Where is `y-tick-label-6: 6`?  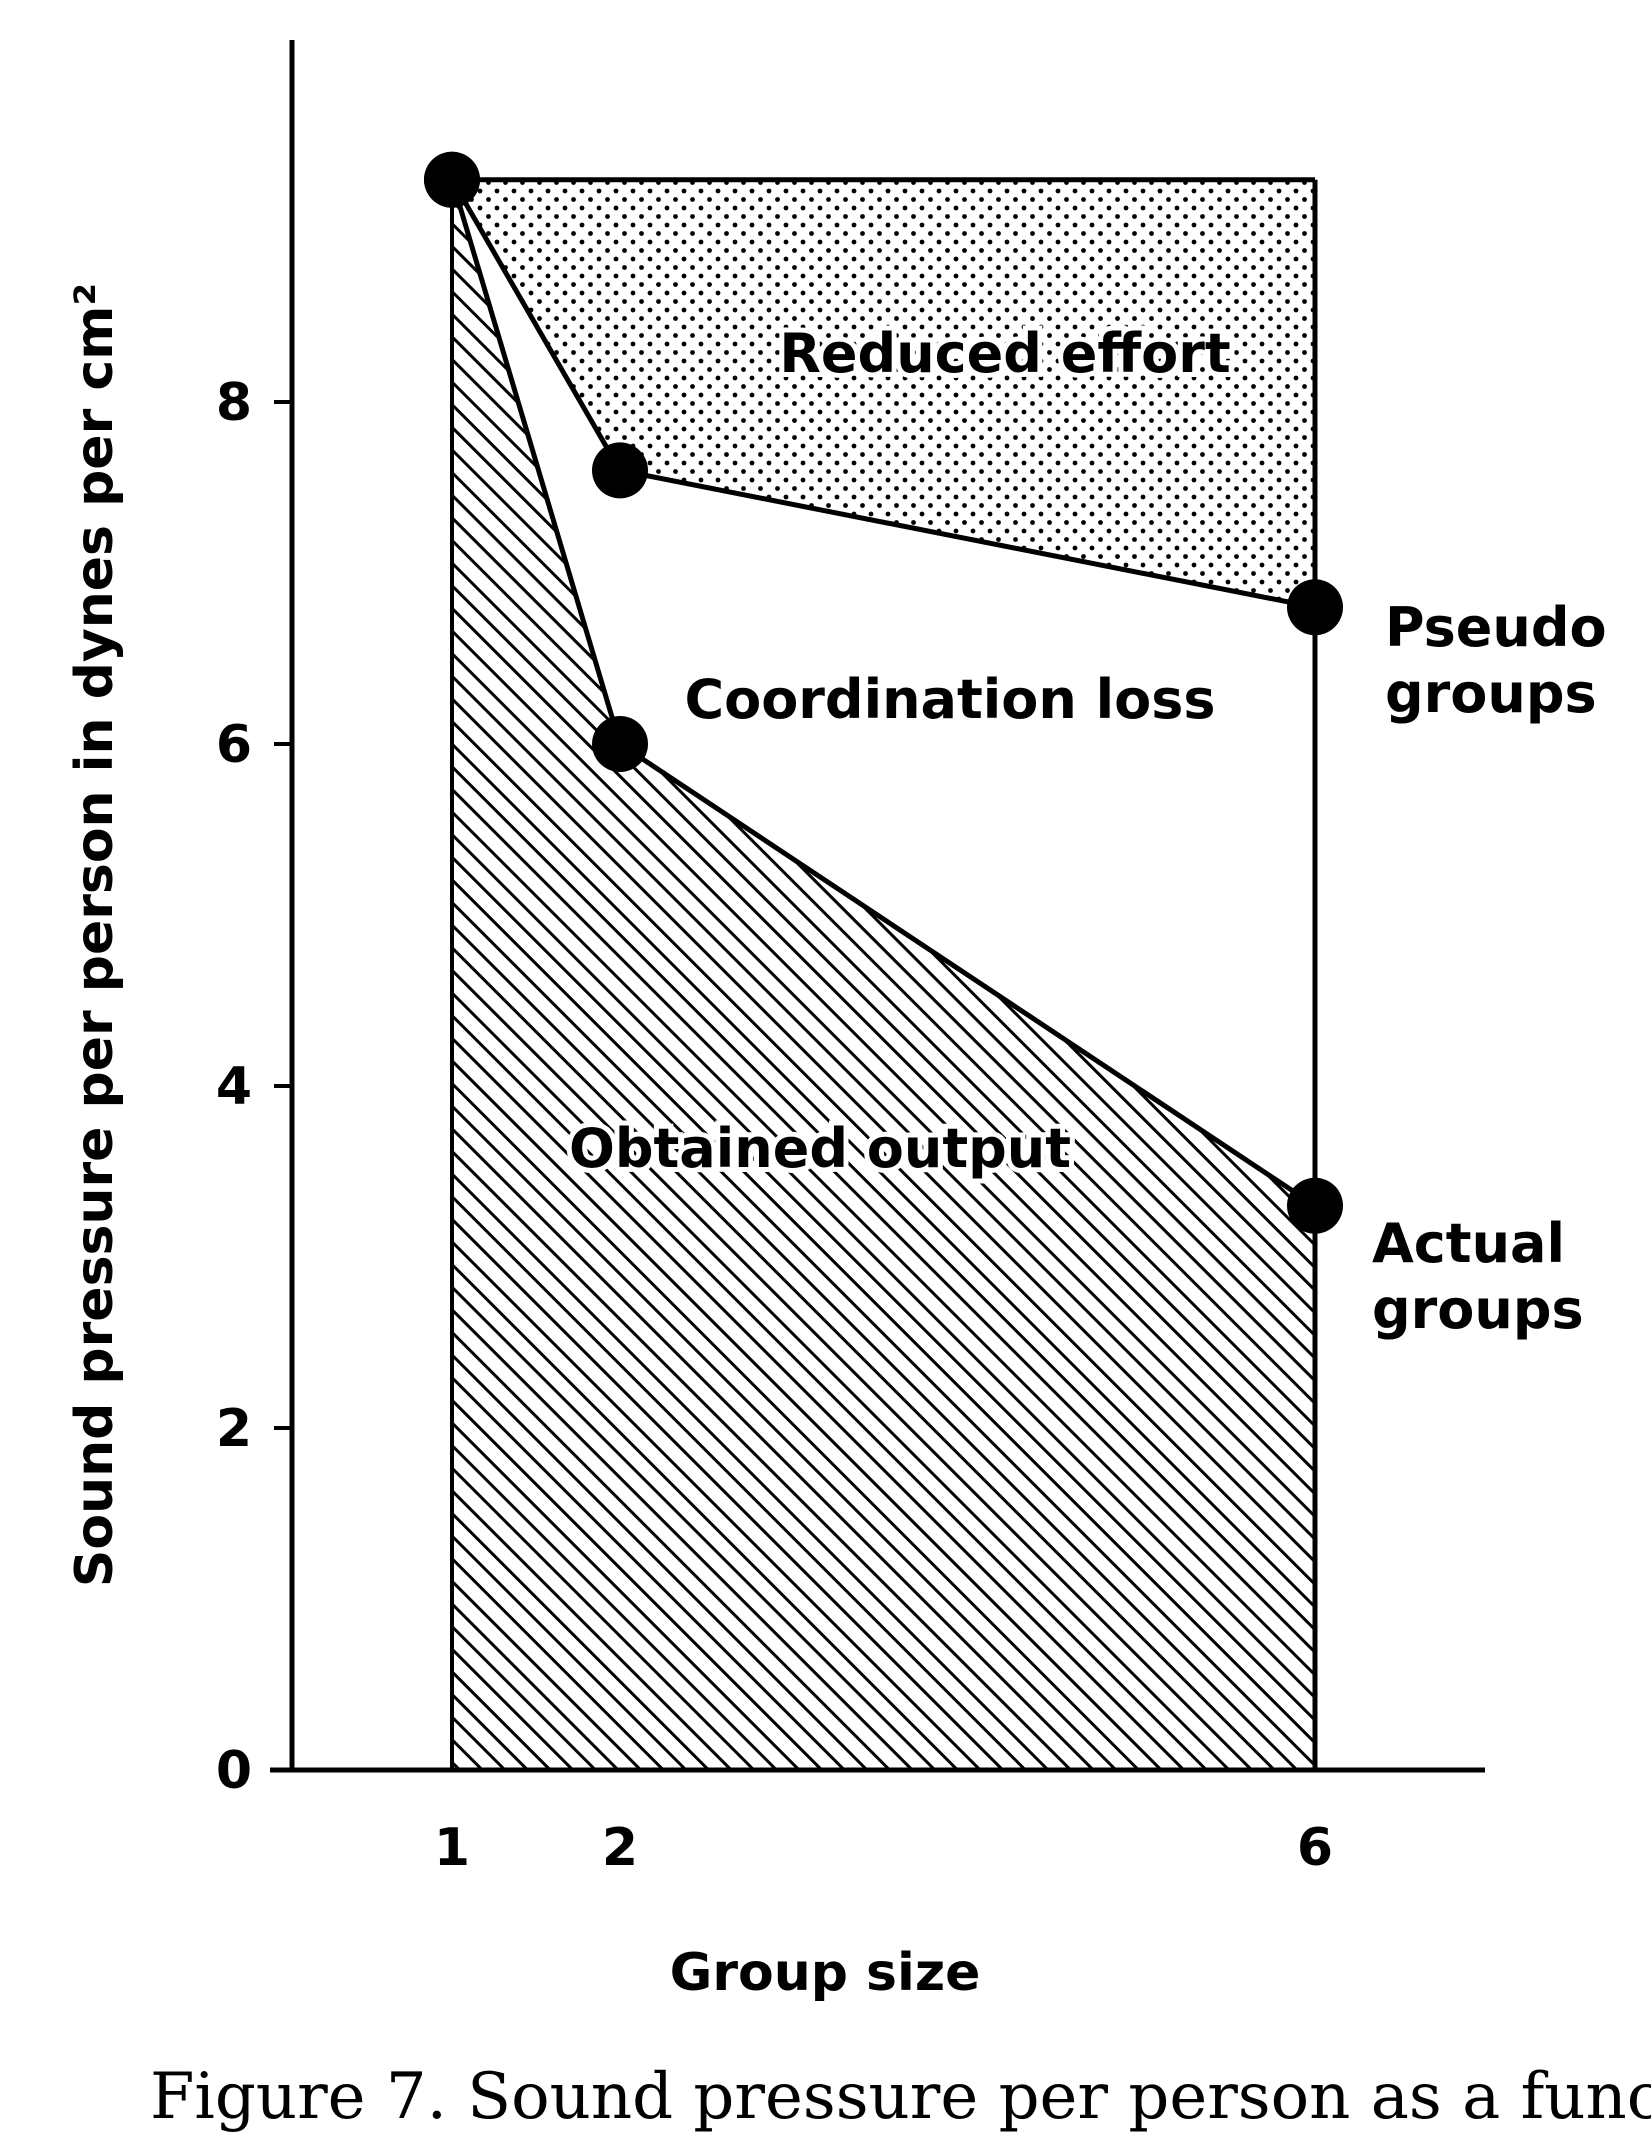 y-tick-label-6: 6 is located at coordinates (234, 745).